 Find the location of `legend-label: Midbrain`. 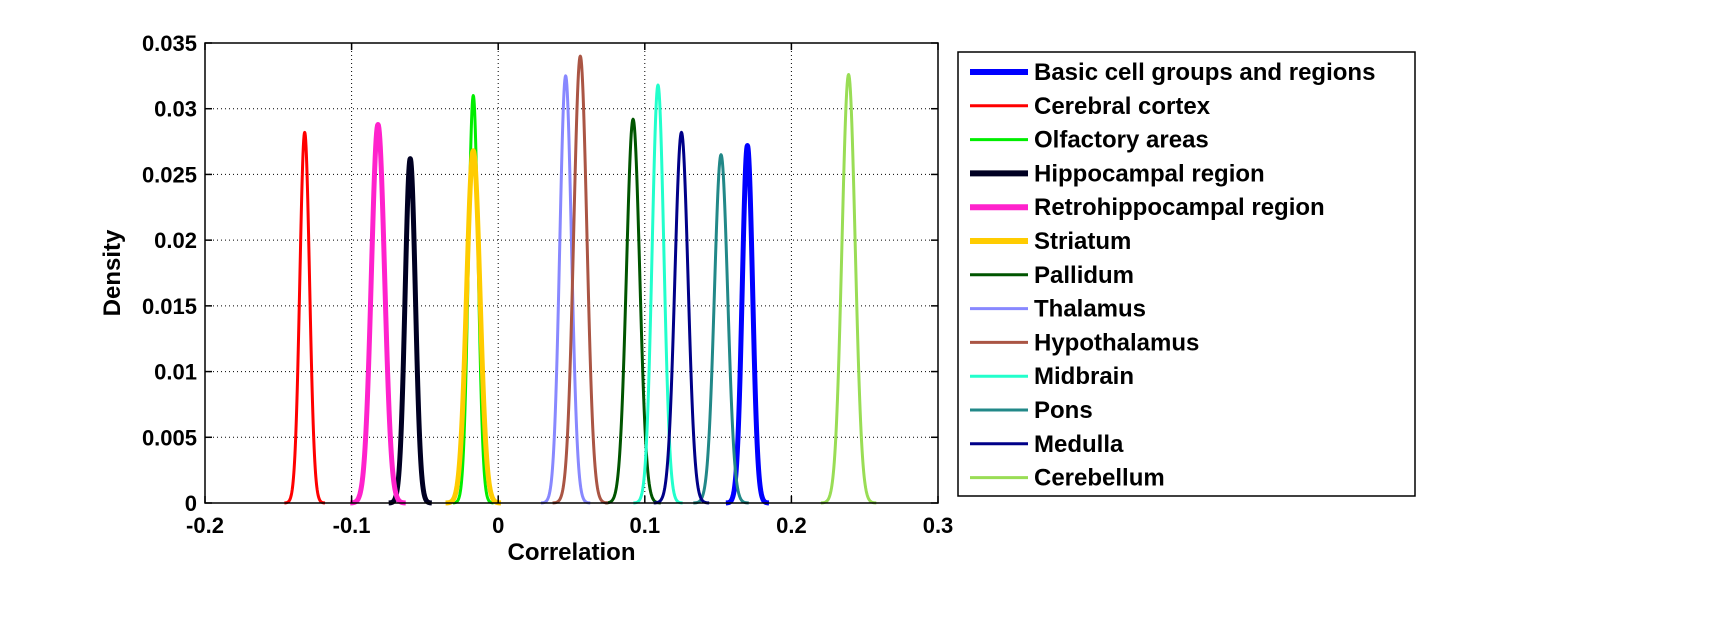

legend-label: Midbrain is located at coordinates (1084, 376).